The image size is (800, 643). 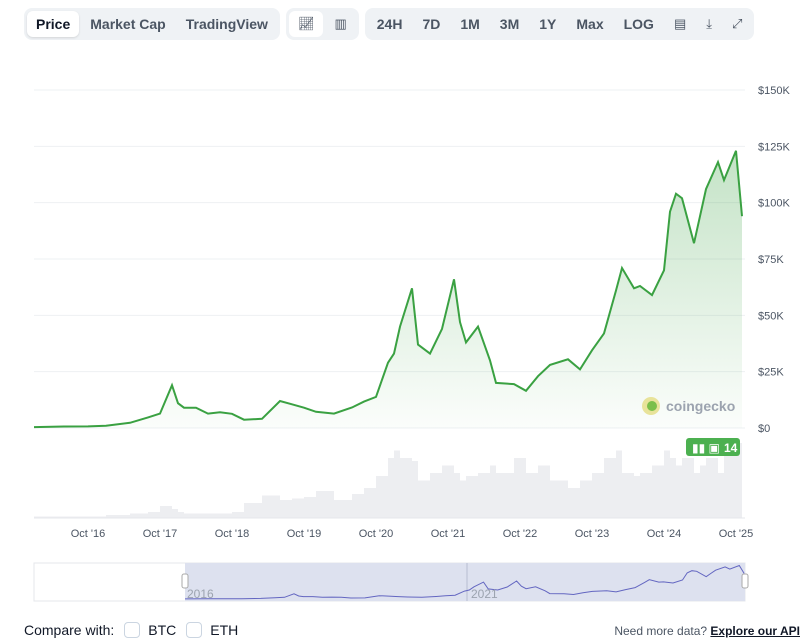 I want to click on x-tick-label: Oct '22, so click(x=520, y=534).